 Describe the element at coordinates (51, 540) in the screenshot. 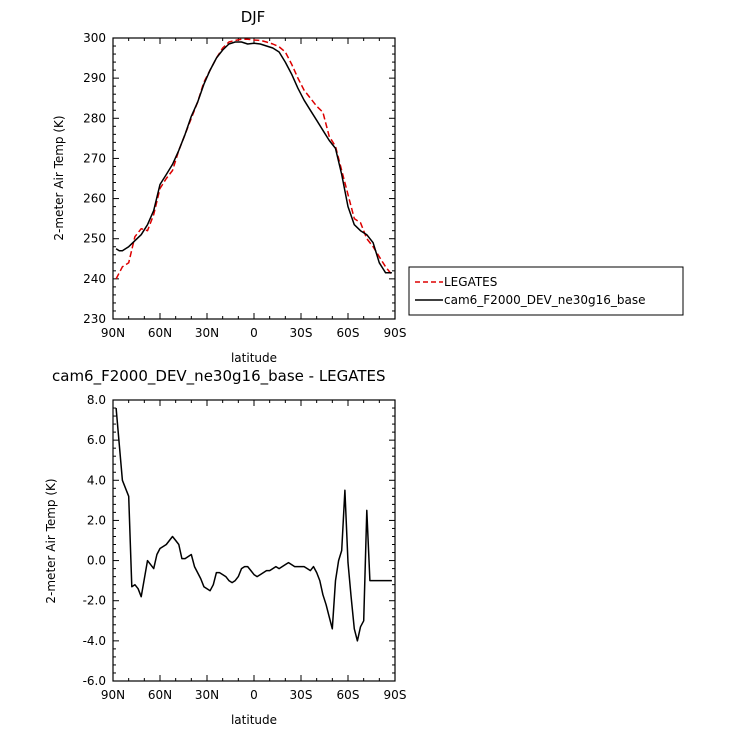

I see `bottom-y-axis-label: 2-meter Air Temp (K)` at that location.